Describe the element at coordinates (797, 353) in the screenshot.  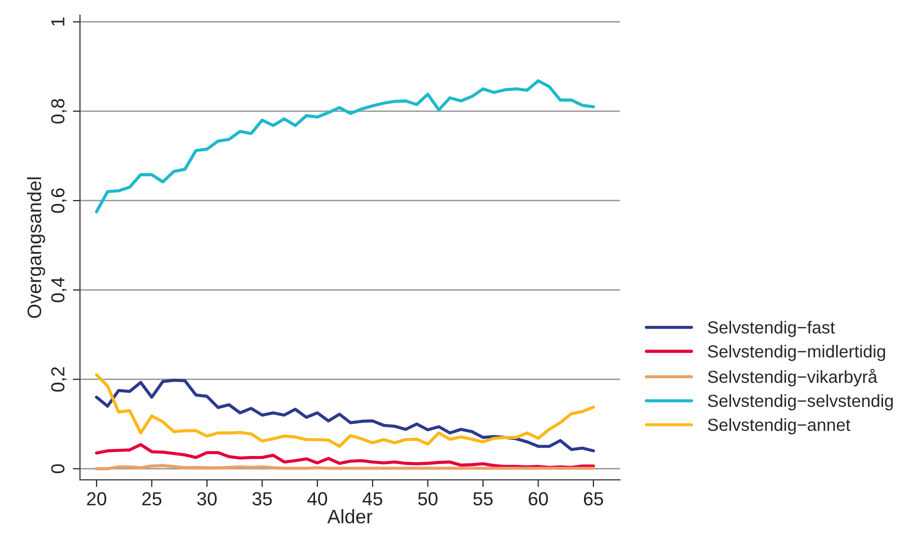
I see `legend-label: Selvstendig−midlertidig` at that location.